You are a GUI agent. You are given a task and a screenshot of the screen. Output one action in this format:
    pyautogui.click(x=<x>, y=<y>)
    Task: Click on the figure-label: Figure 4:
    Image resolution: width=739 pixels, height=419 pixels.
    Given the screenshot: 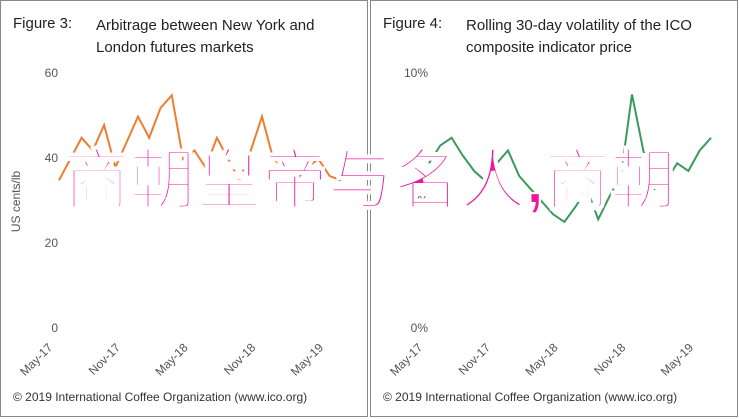 What is the action you would take?
    pyautogui.click(x=413, y=23)
    